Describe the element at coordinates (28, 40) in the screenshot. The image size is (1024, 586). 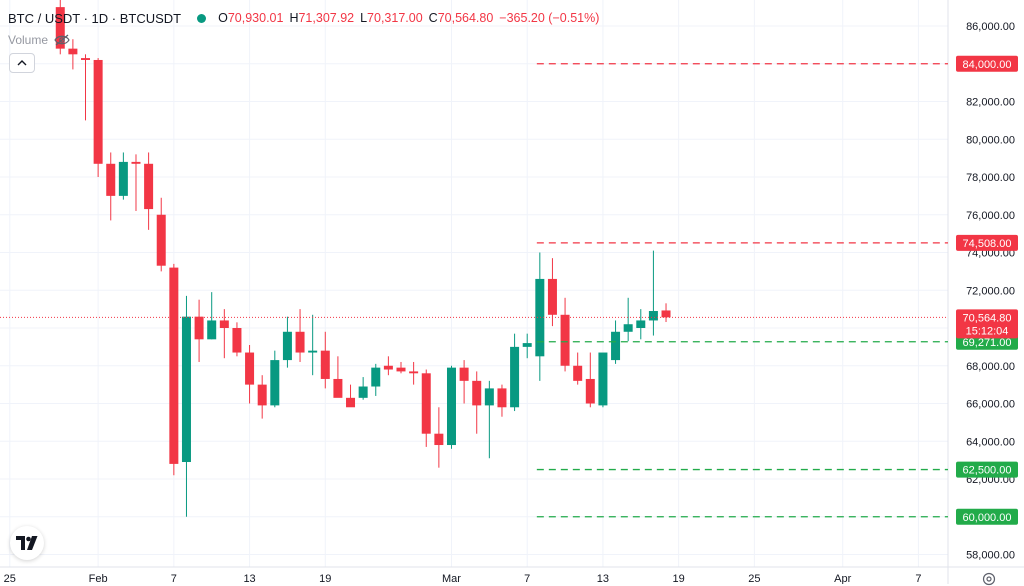
I see `volume-label: Volume` at that location.